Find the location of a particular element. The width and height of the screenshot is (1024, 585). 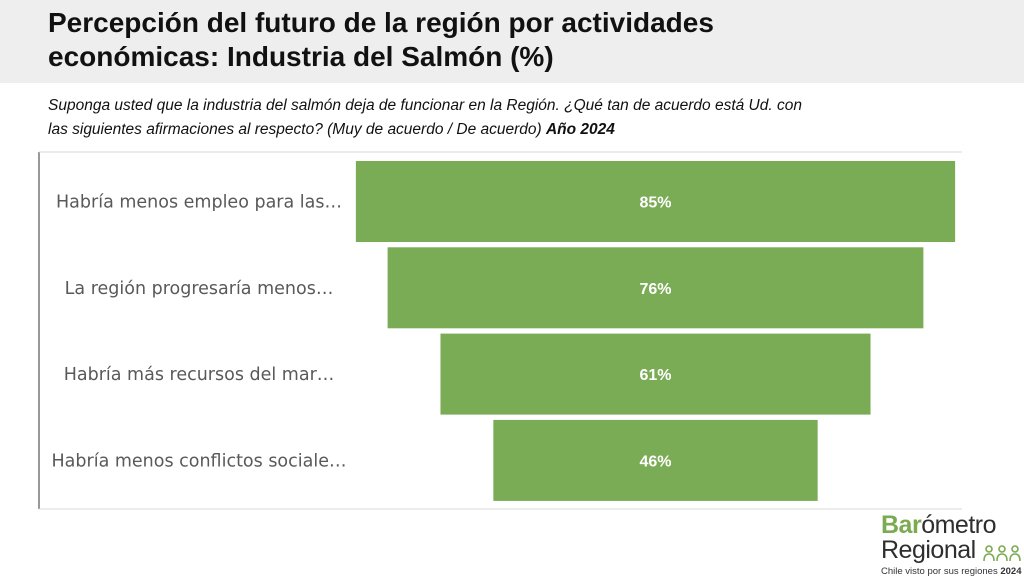

people-group-icon is located at coordinates (1002, 553).